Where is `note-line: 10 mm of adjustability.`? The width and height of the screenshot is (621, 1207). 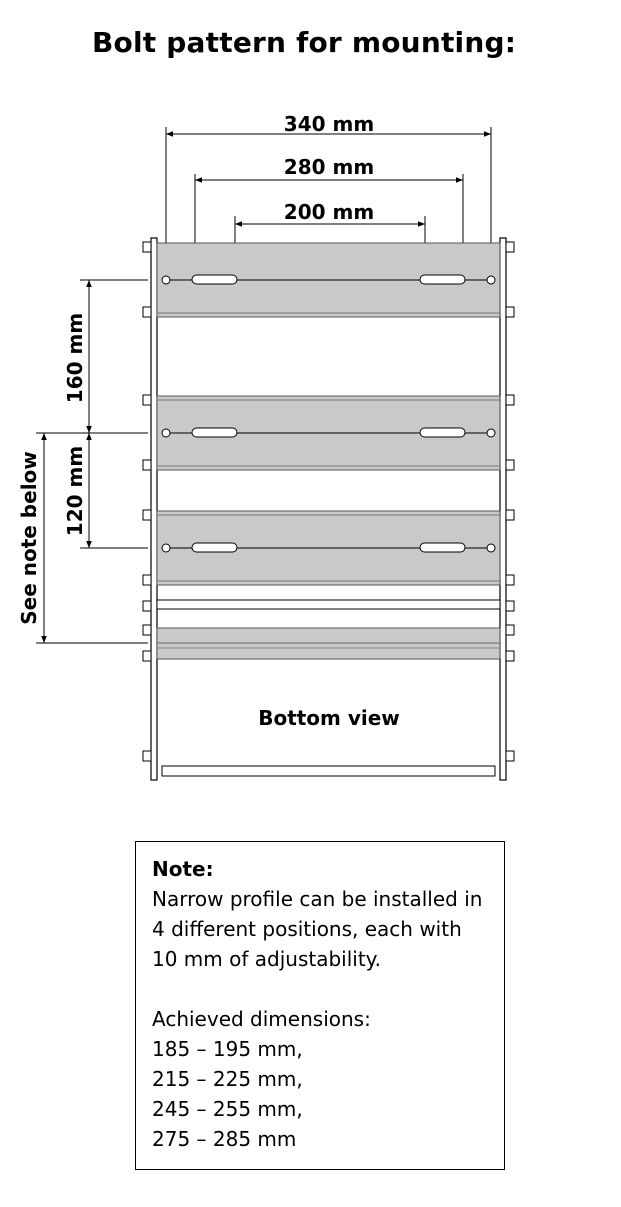 note-line: 10 mm of adjustability. is located at coordinates (267, 959).